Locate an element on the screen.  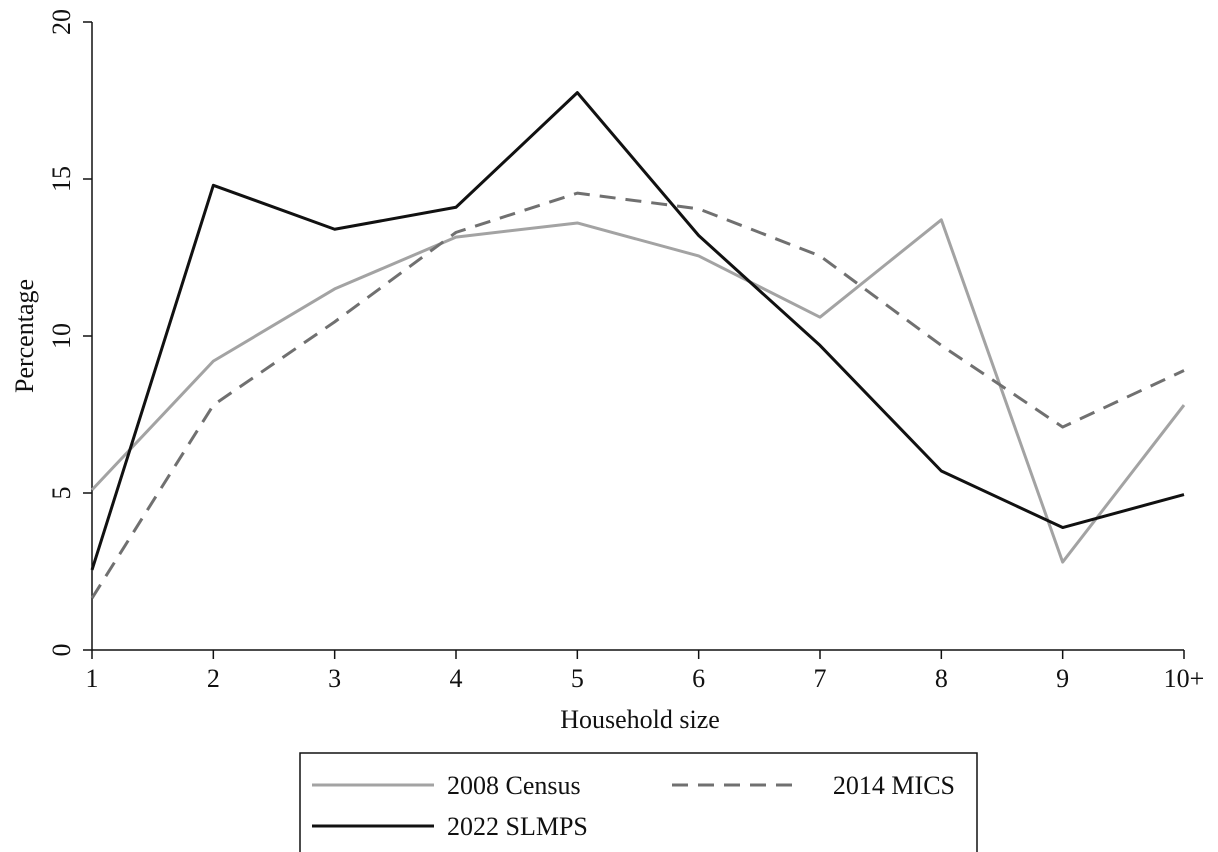
y-tick-label: 5 is located at coordinates (61, 493).